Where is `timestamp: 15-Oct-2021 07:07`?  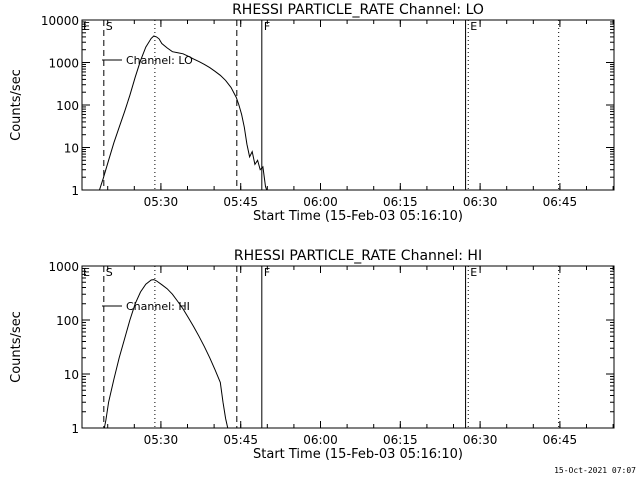
timestamp: 15-Oct-2021 07:07 is located at coordinates (595, 470).